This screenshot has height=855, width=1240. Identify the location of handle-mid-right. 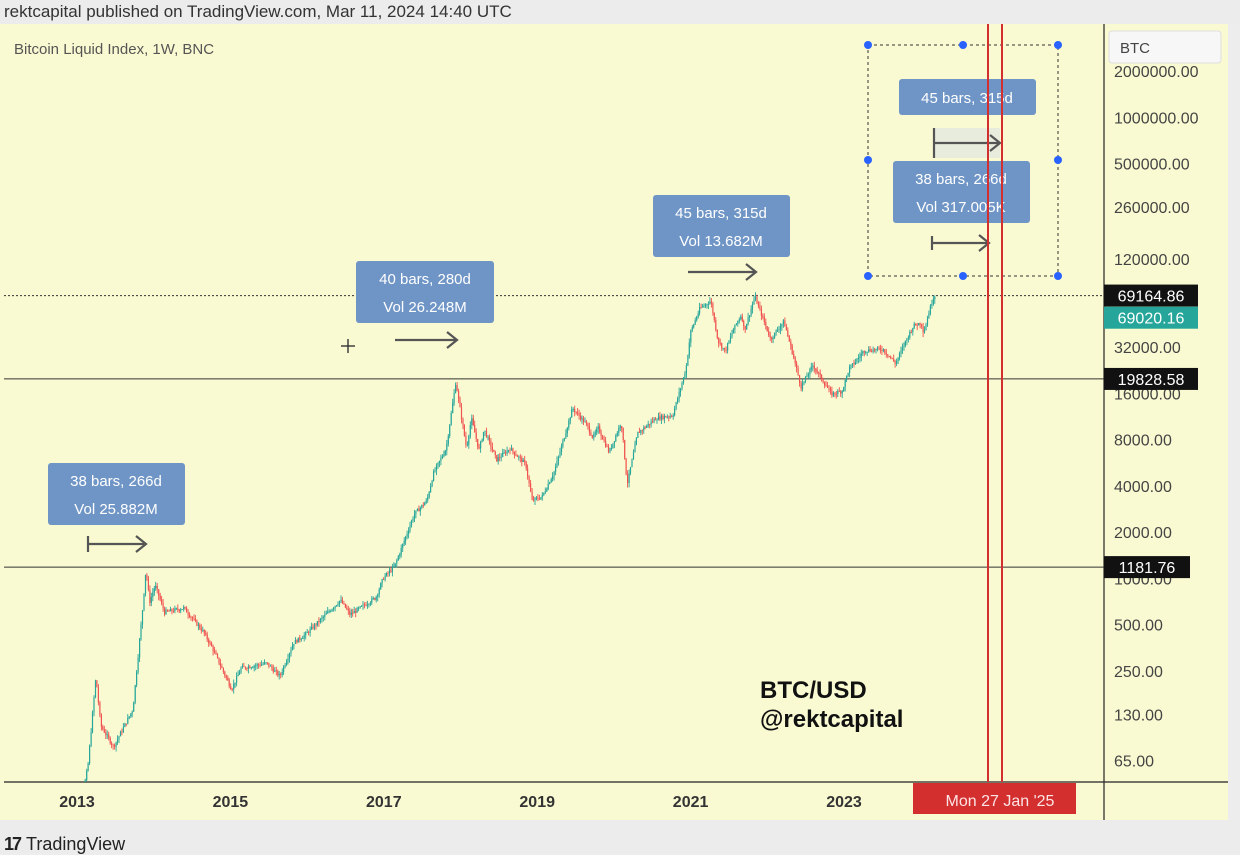
(1058, 160).